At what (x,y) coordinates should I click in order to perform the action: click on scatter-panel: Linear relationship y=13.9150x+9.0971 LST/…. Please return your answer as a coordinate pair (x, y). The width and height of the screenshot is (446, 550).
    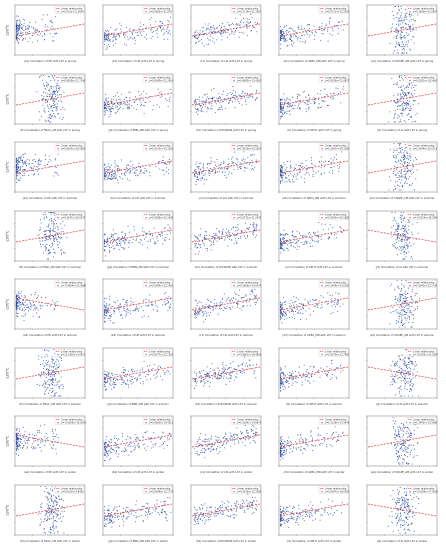
    Looking at the image, I should click on (47, 378).